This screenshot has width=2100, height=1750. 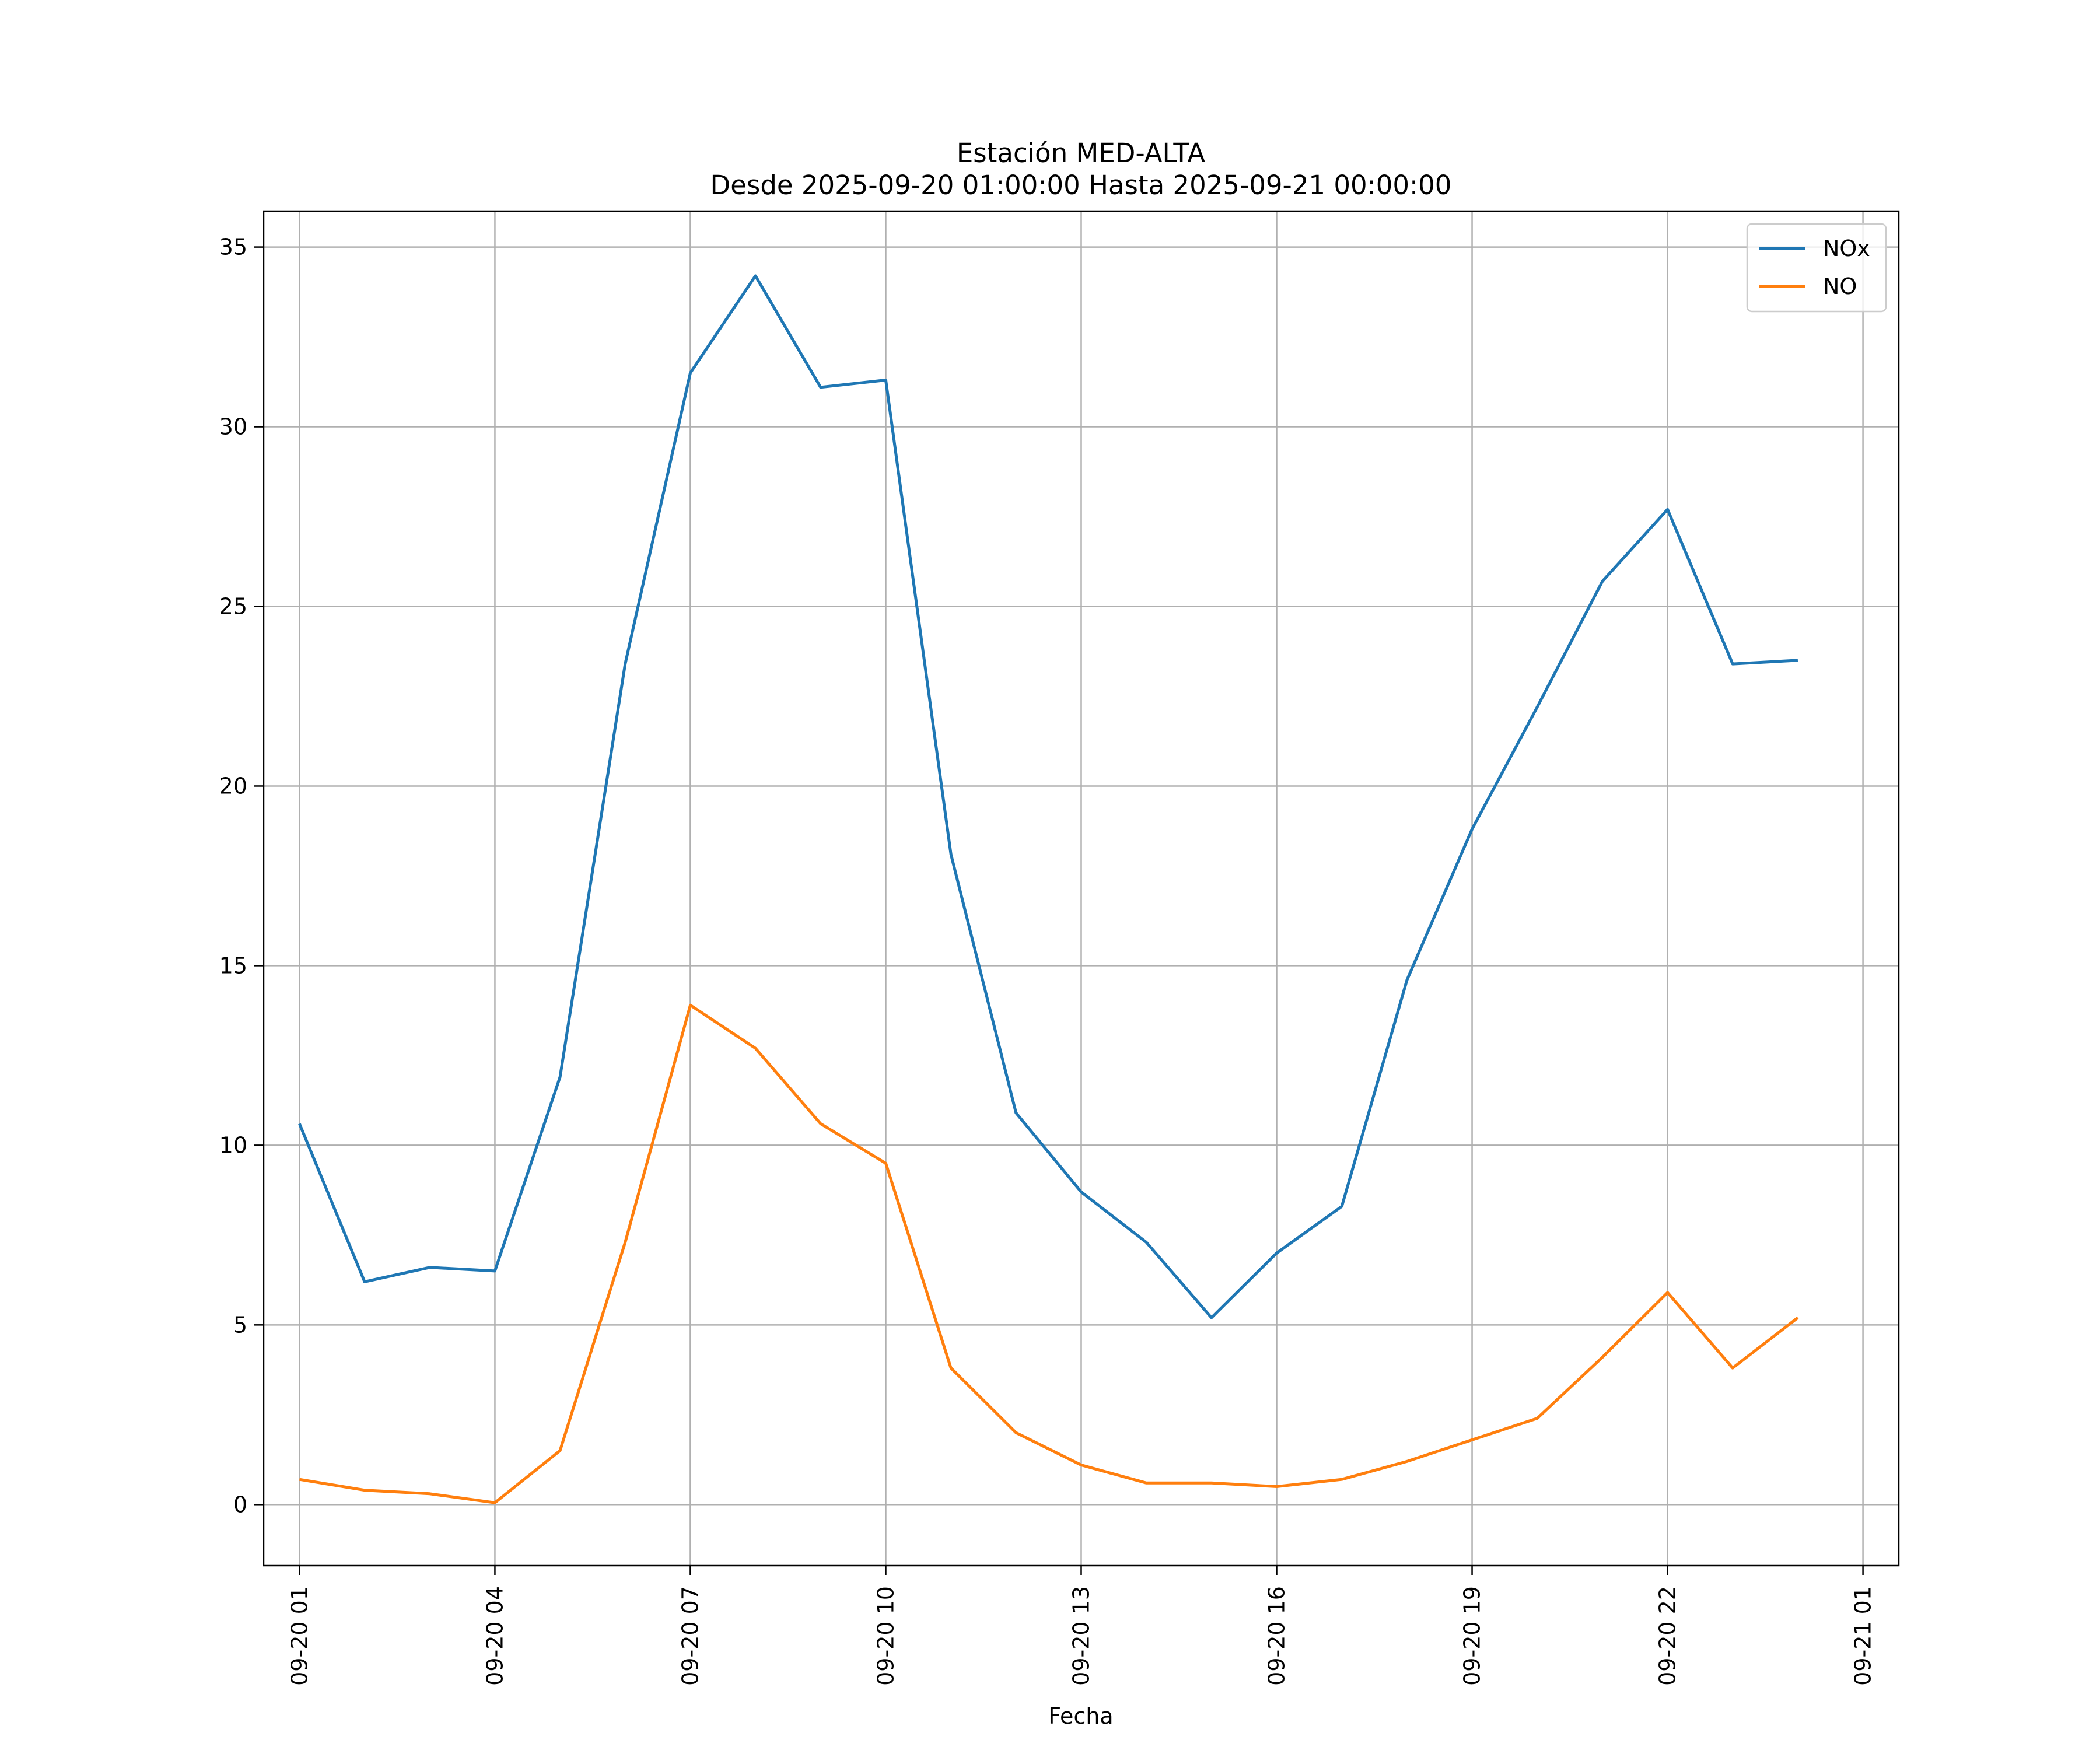 What do you see at coordinates (1863, 1636) in the screenshot?
I see `x-tick-label: 09-21 01` at bounding box center [1863, 1636].